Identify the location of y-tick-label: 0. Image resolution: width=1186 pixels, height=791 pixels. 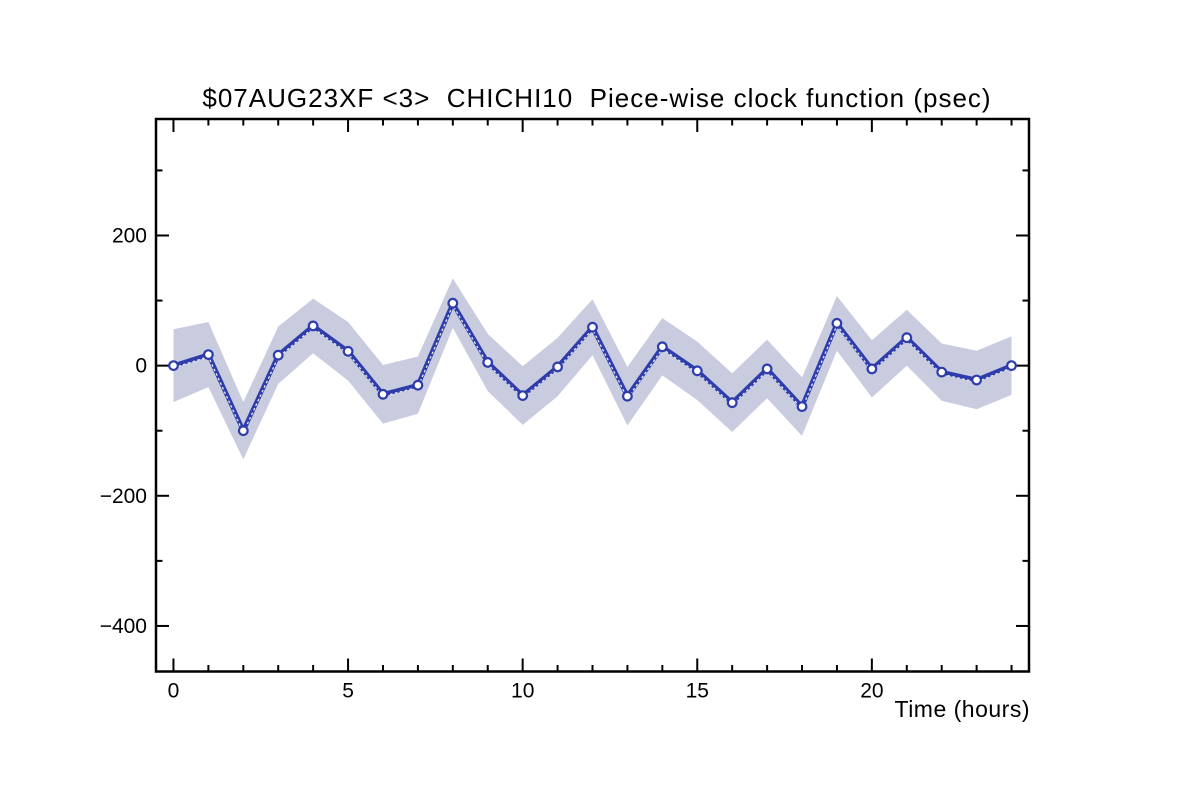
(141, 366).